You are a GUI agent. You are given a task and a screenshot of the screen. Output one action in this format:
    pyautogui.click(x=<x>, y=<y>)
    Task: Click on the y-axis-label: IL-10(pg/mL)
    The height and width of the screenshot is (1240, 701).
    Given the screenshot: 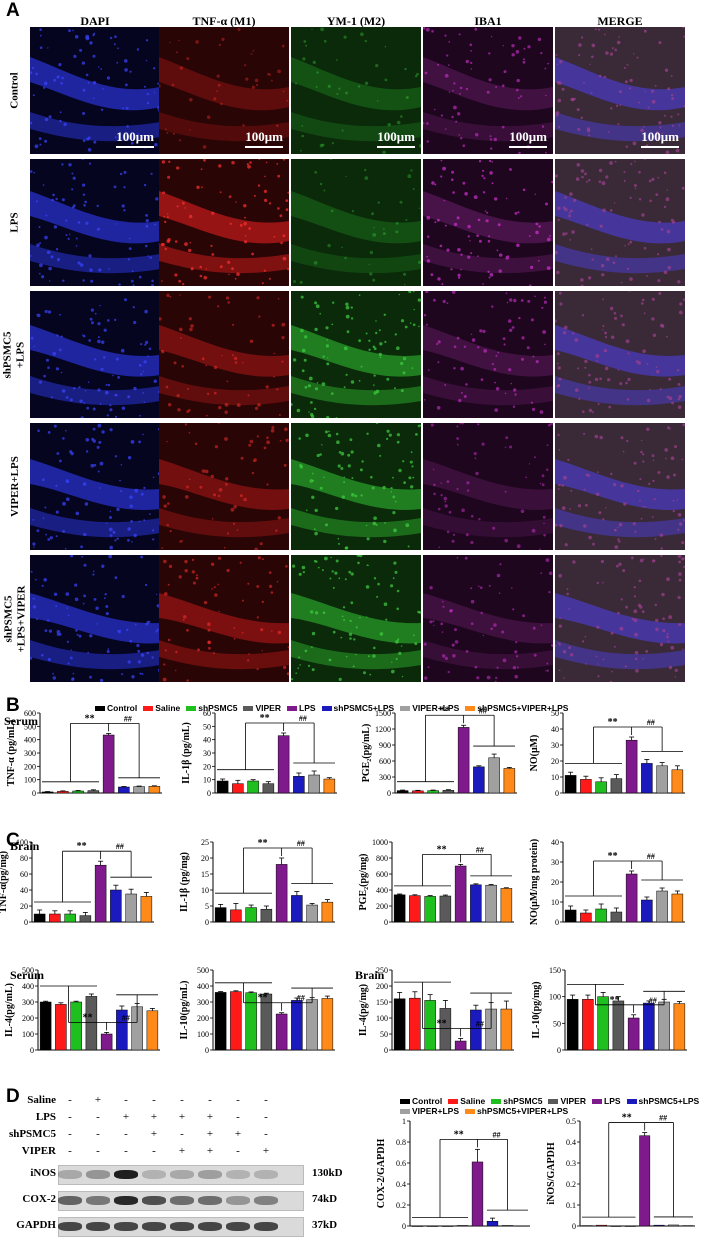 What is the action you would take?
    pyautogui.click(x=184, y=1010)
    